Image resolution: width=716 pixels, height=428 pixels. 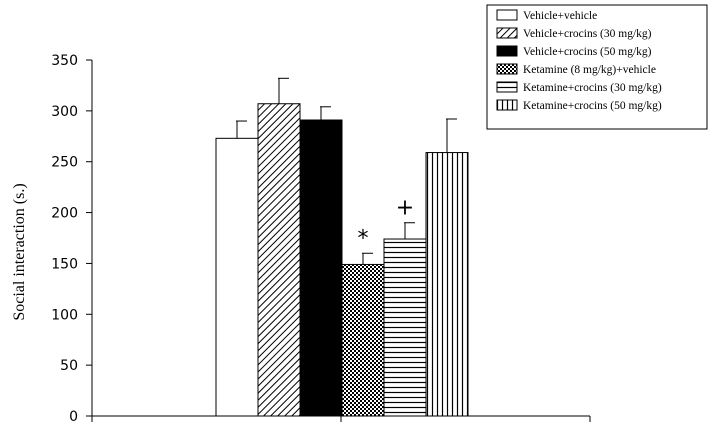 What do you see at coordinates (587, 52) in the screenshot?
I see `legend-label: Vehicle+crocins (50 mg/kg)` at bounding box center [587, 52].